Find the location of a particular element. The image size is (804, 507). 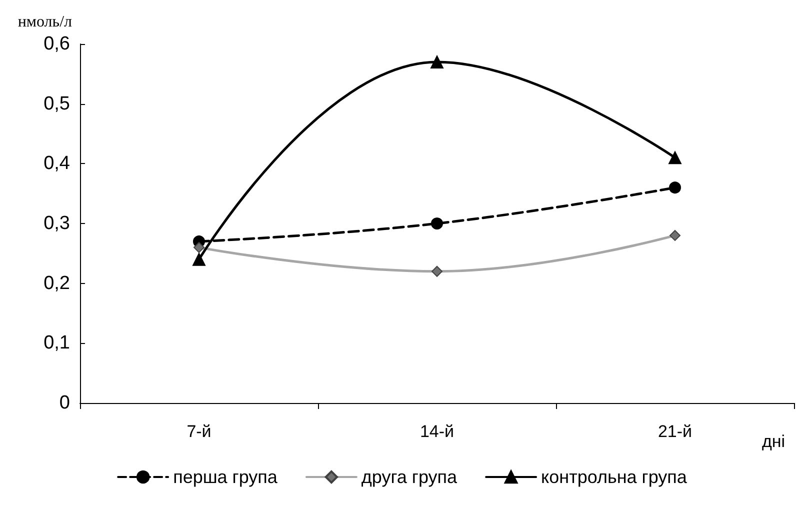

y-tick-label: 0,1 is located at coordinates (57, 343).